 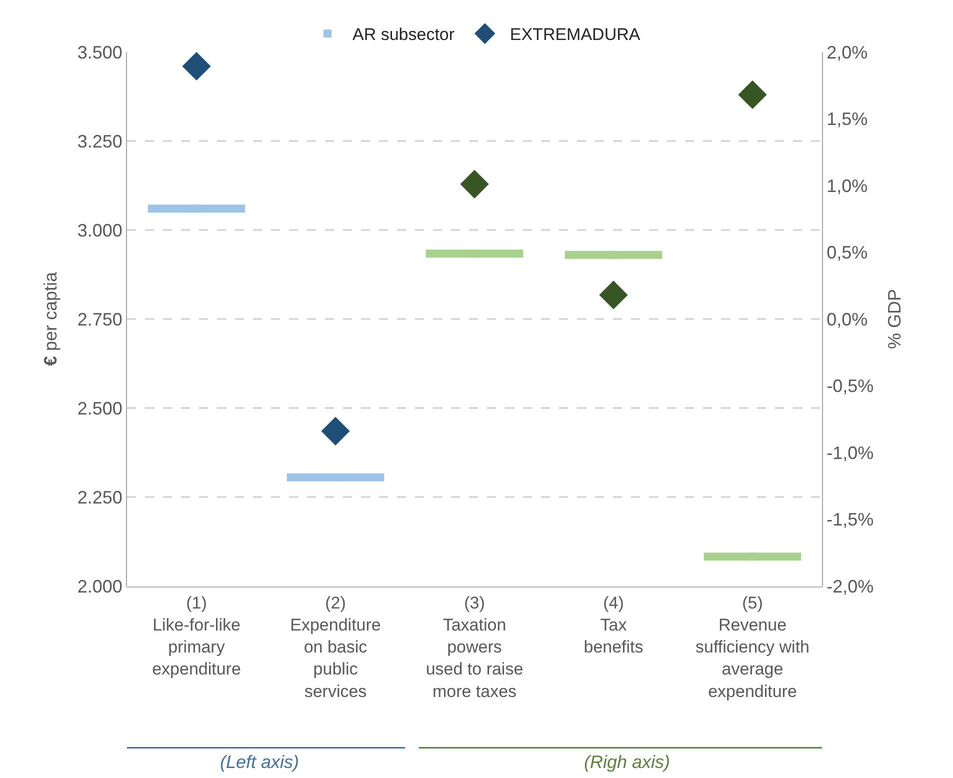 What do you see at coordinates (99, 408) in the screenshot?
I see `y-tick-label: 2.500` at bounding box center [99, 408].